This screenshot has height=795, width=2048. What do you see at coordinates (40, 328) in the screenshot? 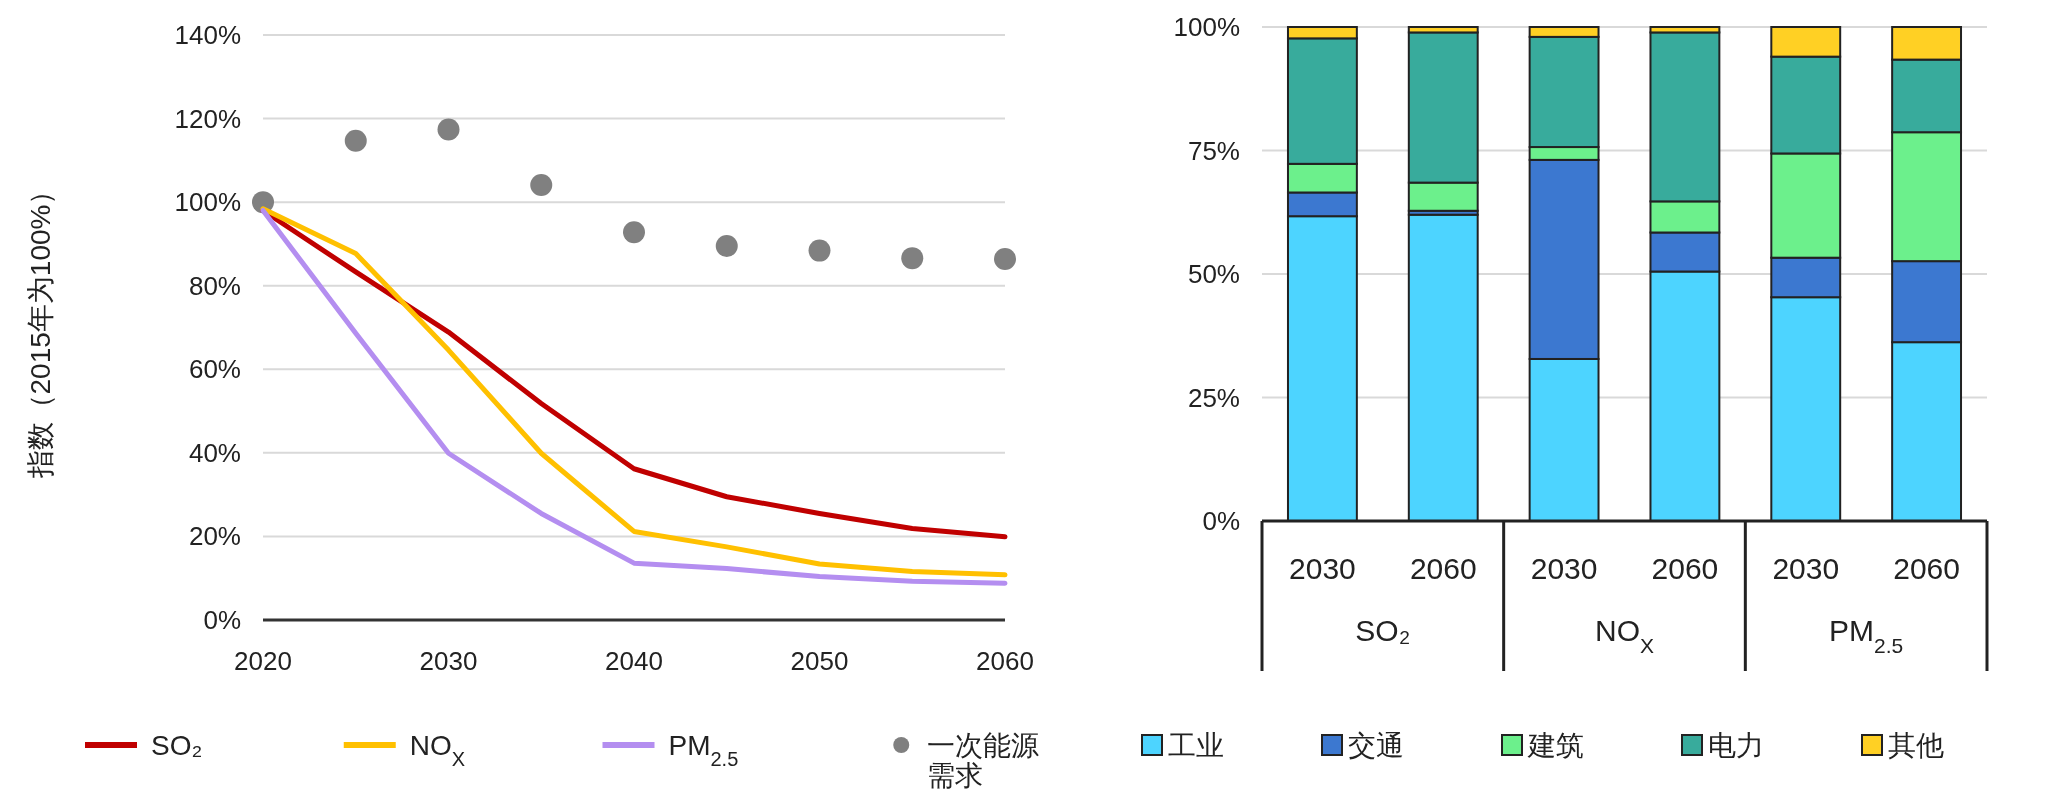
I see `y-axis-title: 指数（2015年为100%）` at bounding box center [40, 328].